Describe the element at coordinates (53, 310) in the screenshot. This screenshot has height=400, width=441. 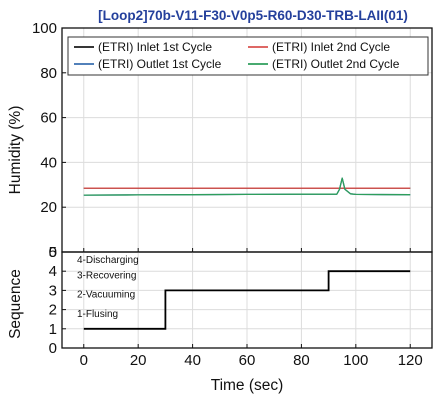
I see `sequence-tick-label-2: 2` at that location.